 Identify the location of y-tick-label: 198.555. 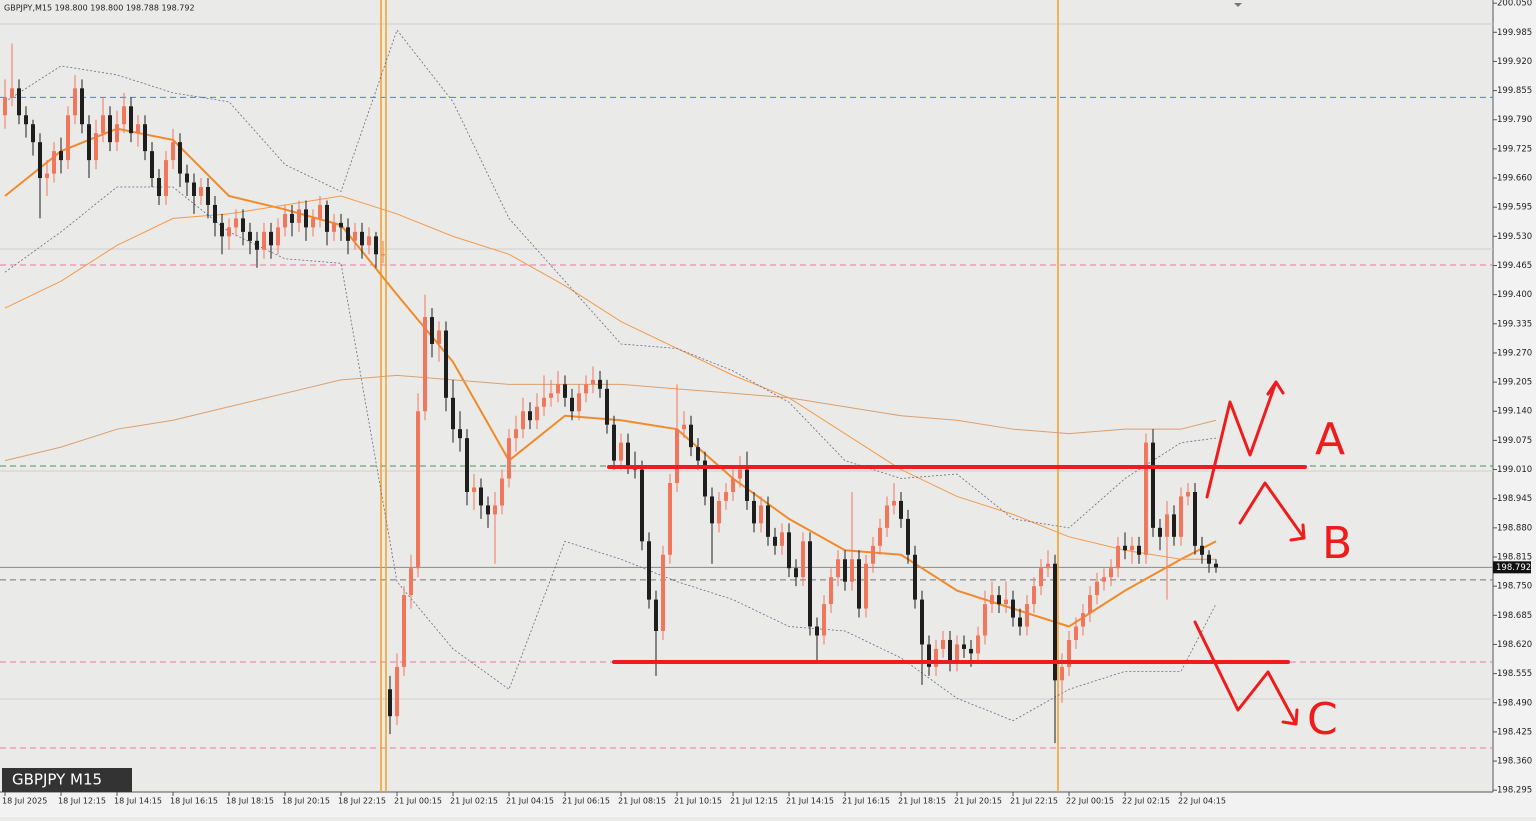
(1514, 674).